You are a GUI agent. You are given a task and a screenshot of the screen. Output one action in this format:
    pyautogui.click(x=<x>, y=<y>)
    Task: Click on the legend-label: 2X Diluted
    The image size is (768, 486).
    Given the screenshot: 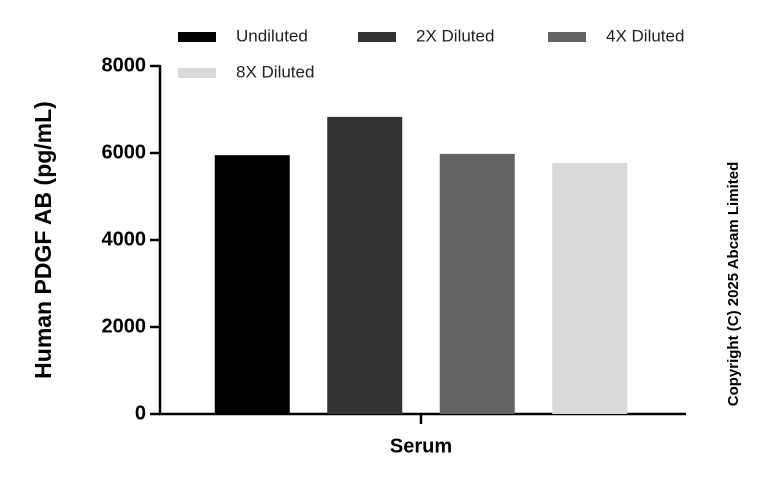 What is the action you would take?
    pyautogui.click(x=455, y=35)
    